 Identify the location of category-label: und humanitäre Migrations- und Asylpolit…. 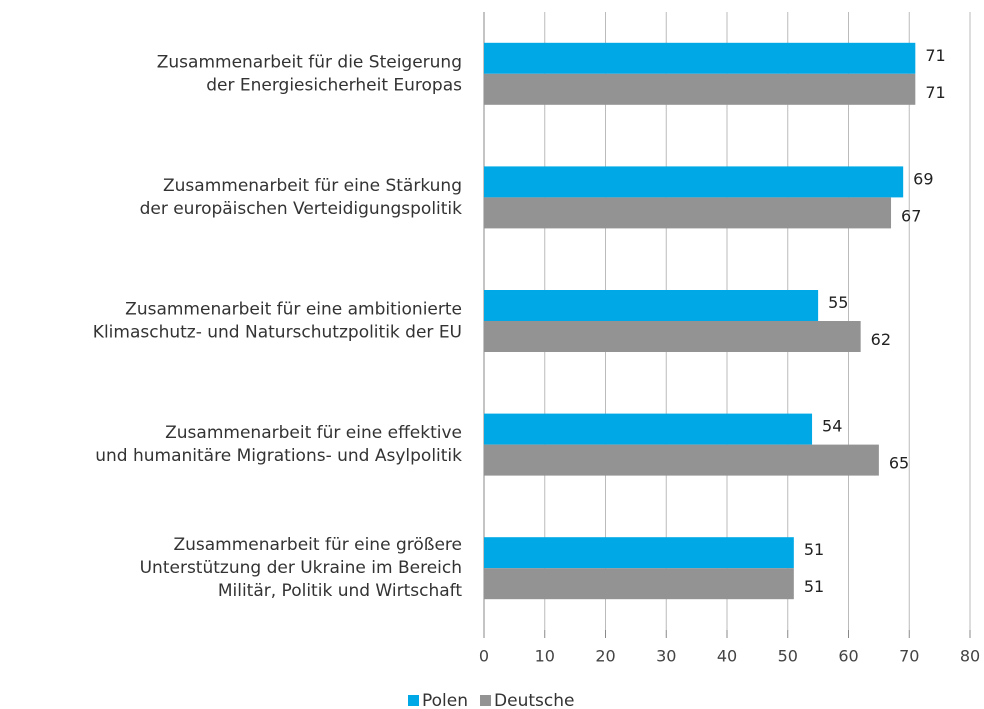
(278, 456).